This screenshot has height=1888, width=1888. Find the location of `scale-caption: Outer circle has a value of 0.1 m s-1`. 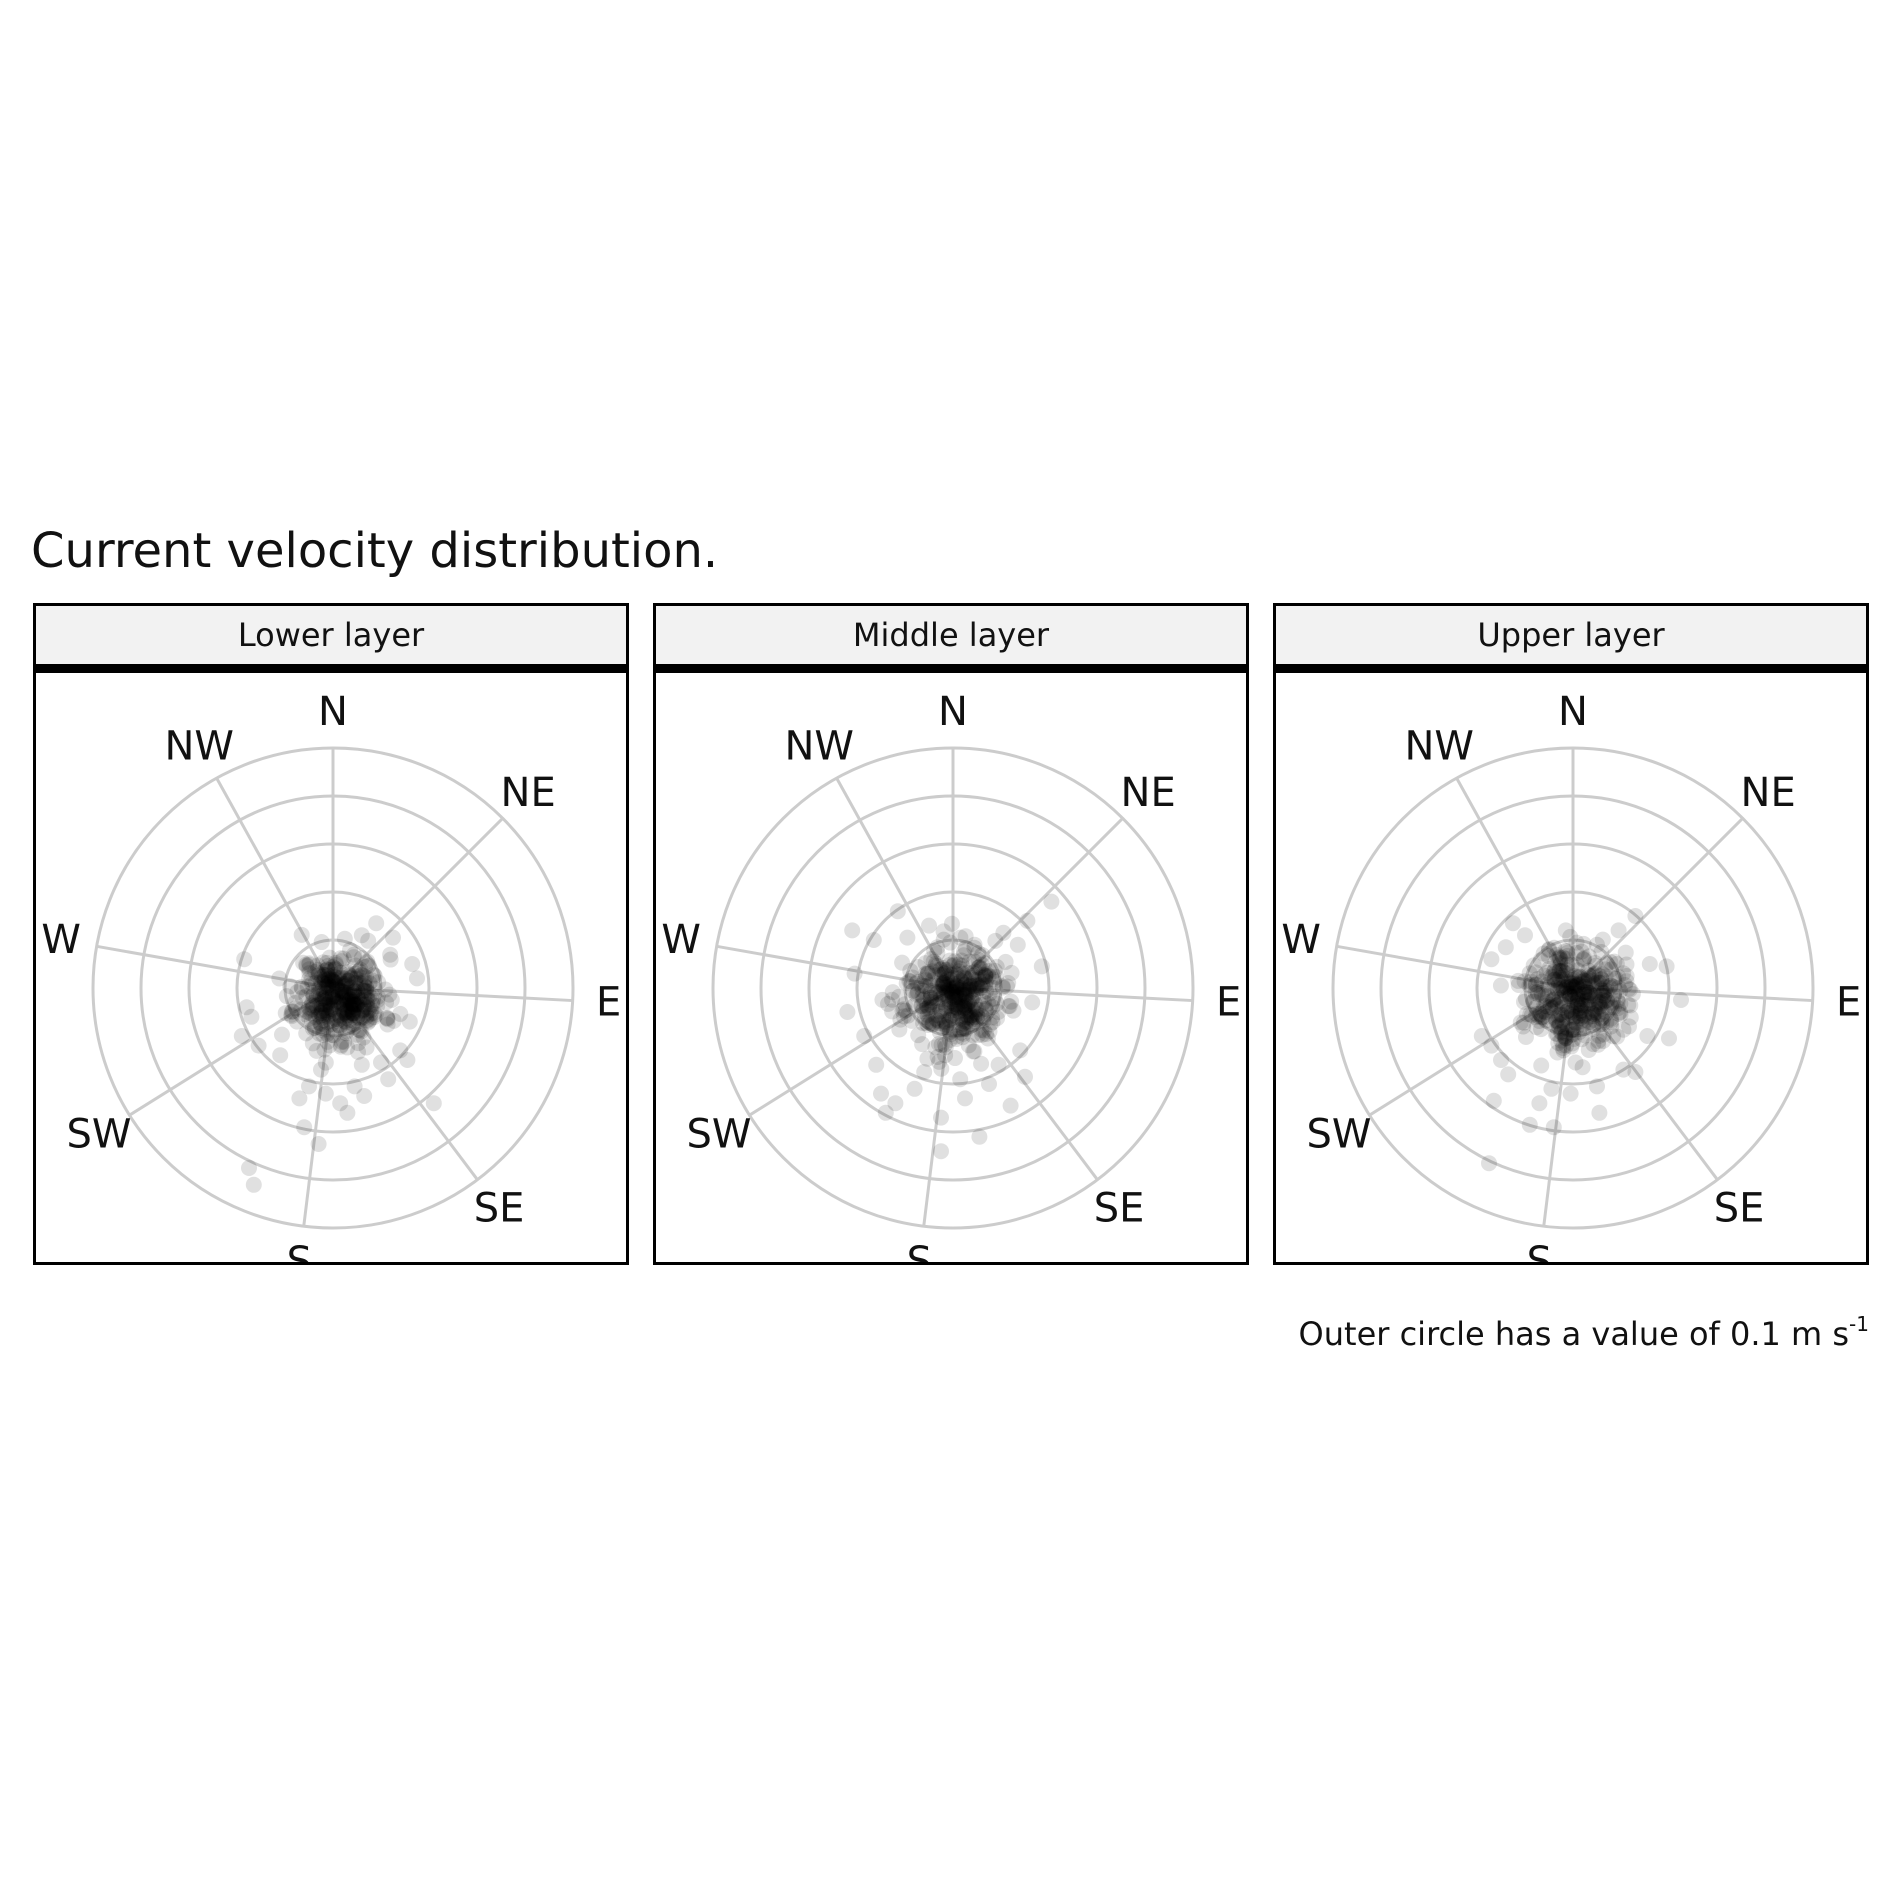

scale-caption: Outer circle has a value of 0.1 m s-1 is located at coordinates (1584, 1334).